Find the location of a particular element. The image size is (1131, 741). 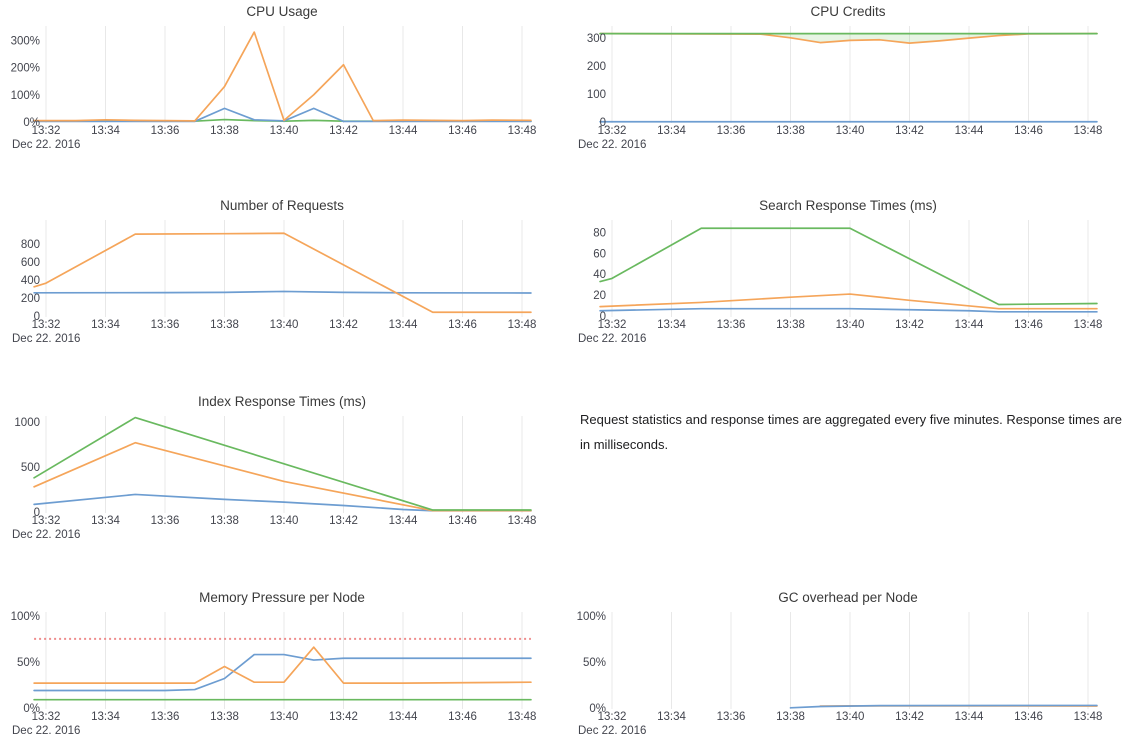

svg-text: 20 is located at coordinates (599, 296).